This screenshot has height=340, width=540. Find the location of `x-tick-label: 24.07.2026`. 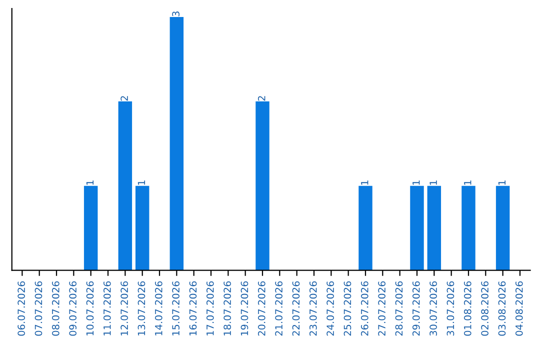

x-tick-label: 24.07.2026 is located at coordinates (330, 308).